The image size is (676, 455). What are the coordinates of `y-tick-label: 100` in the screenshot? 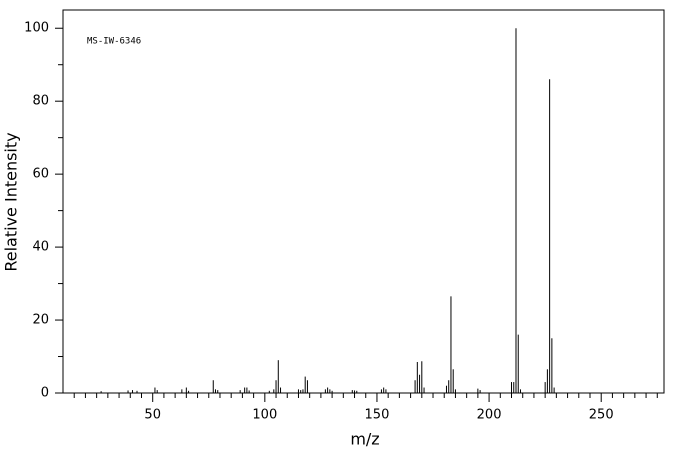 It's located at (36, 28).